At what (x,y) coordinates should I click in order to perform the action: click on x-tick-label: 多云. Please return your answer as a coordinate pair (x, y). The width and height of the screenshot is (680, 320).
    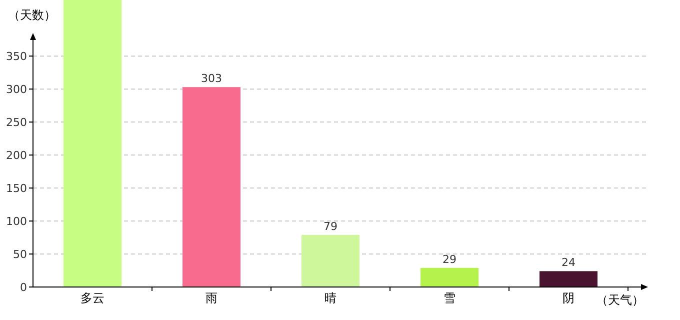
    Looking at the image, I should click on (92, 298).